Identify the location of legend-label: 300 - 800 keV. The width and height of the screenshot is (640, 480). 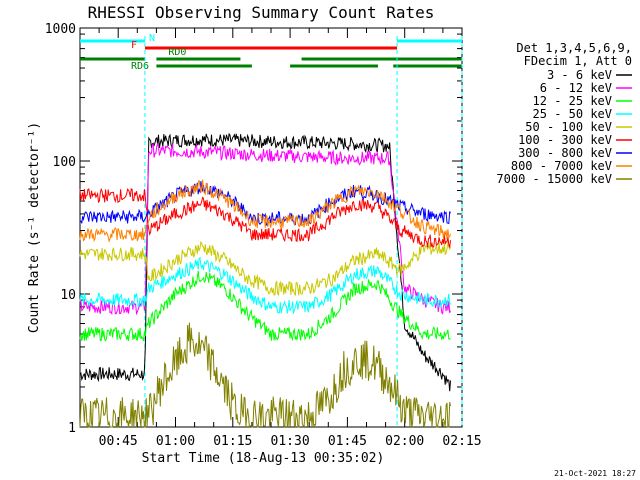
(565, 153).